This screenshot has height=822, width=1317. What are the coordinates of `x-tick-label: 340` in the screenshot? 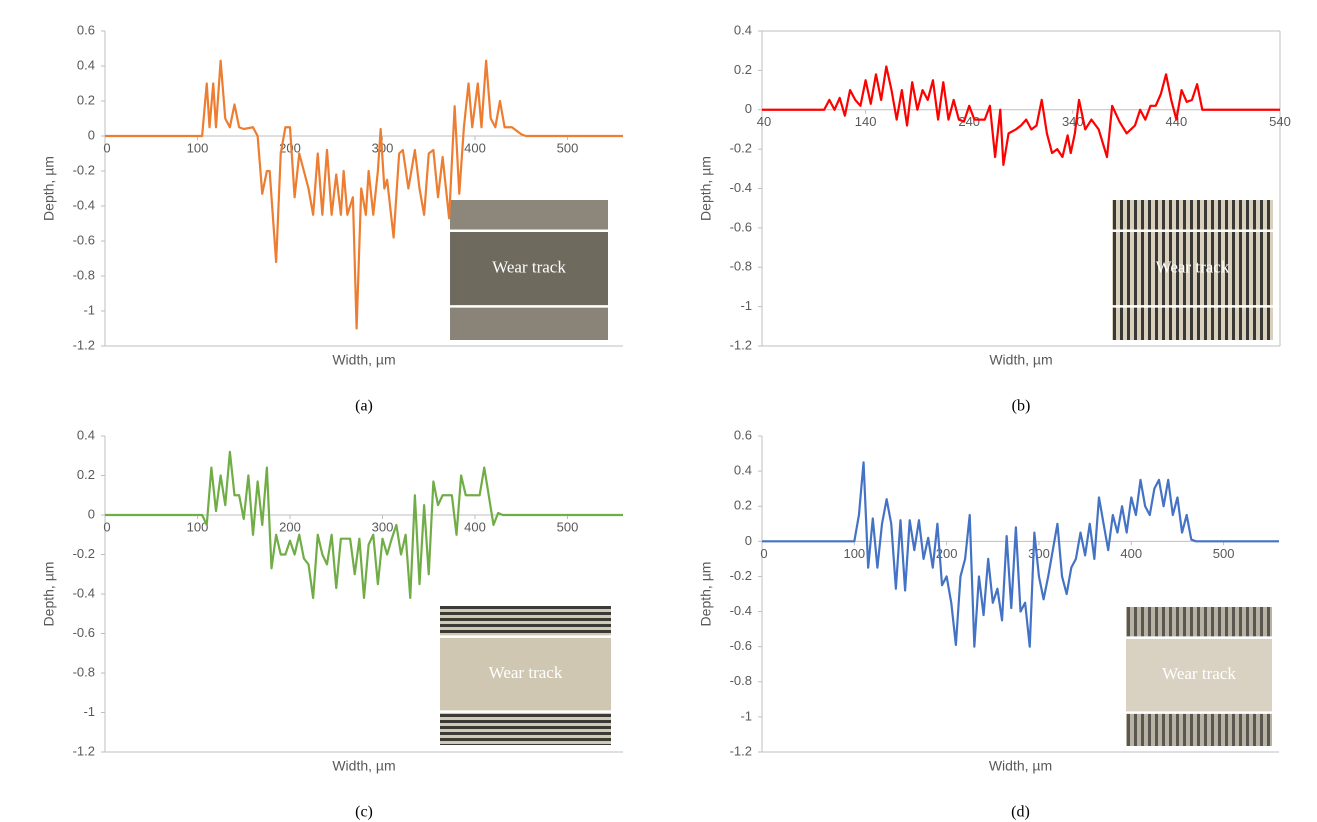 It's located at (1073, 121).